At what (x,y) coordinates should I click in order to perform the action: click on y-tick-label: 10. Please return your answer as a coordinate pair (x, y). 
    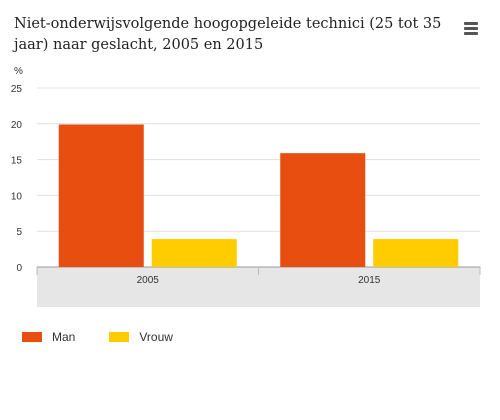
    Looking at the image, I should click on (17, 196).